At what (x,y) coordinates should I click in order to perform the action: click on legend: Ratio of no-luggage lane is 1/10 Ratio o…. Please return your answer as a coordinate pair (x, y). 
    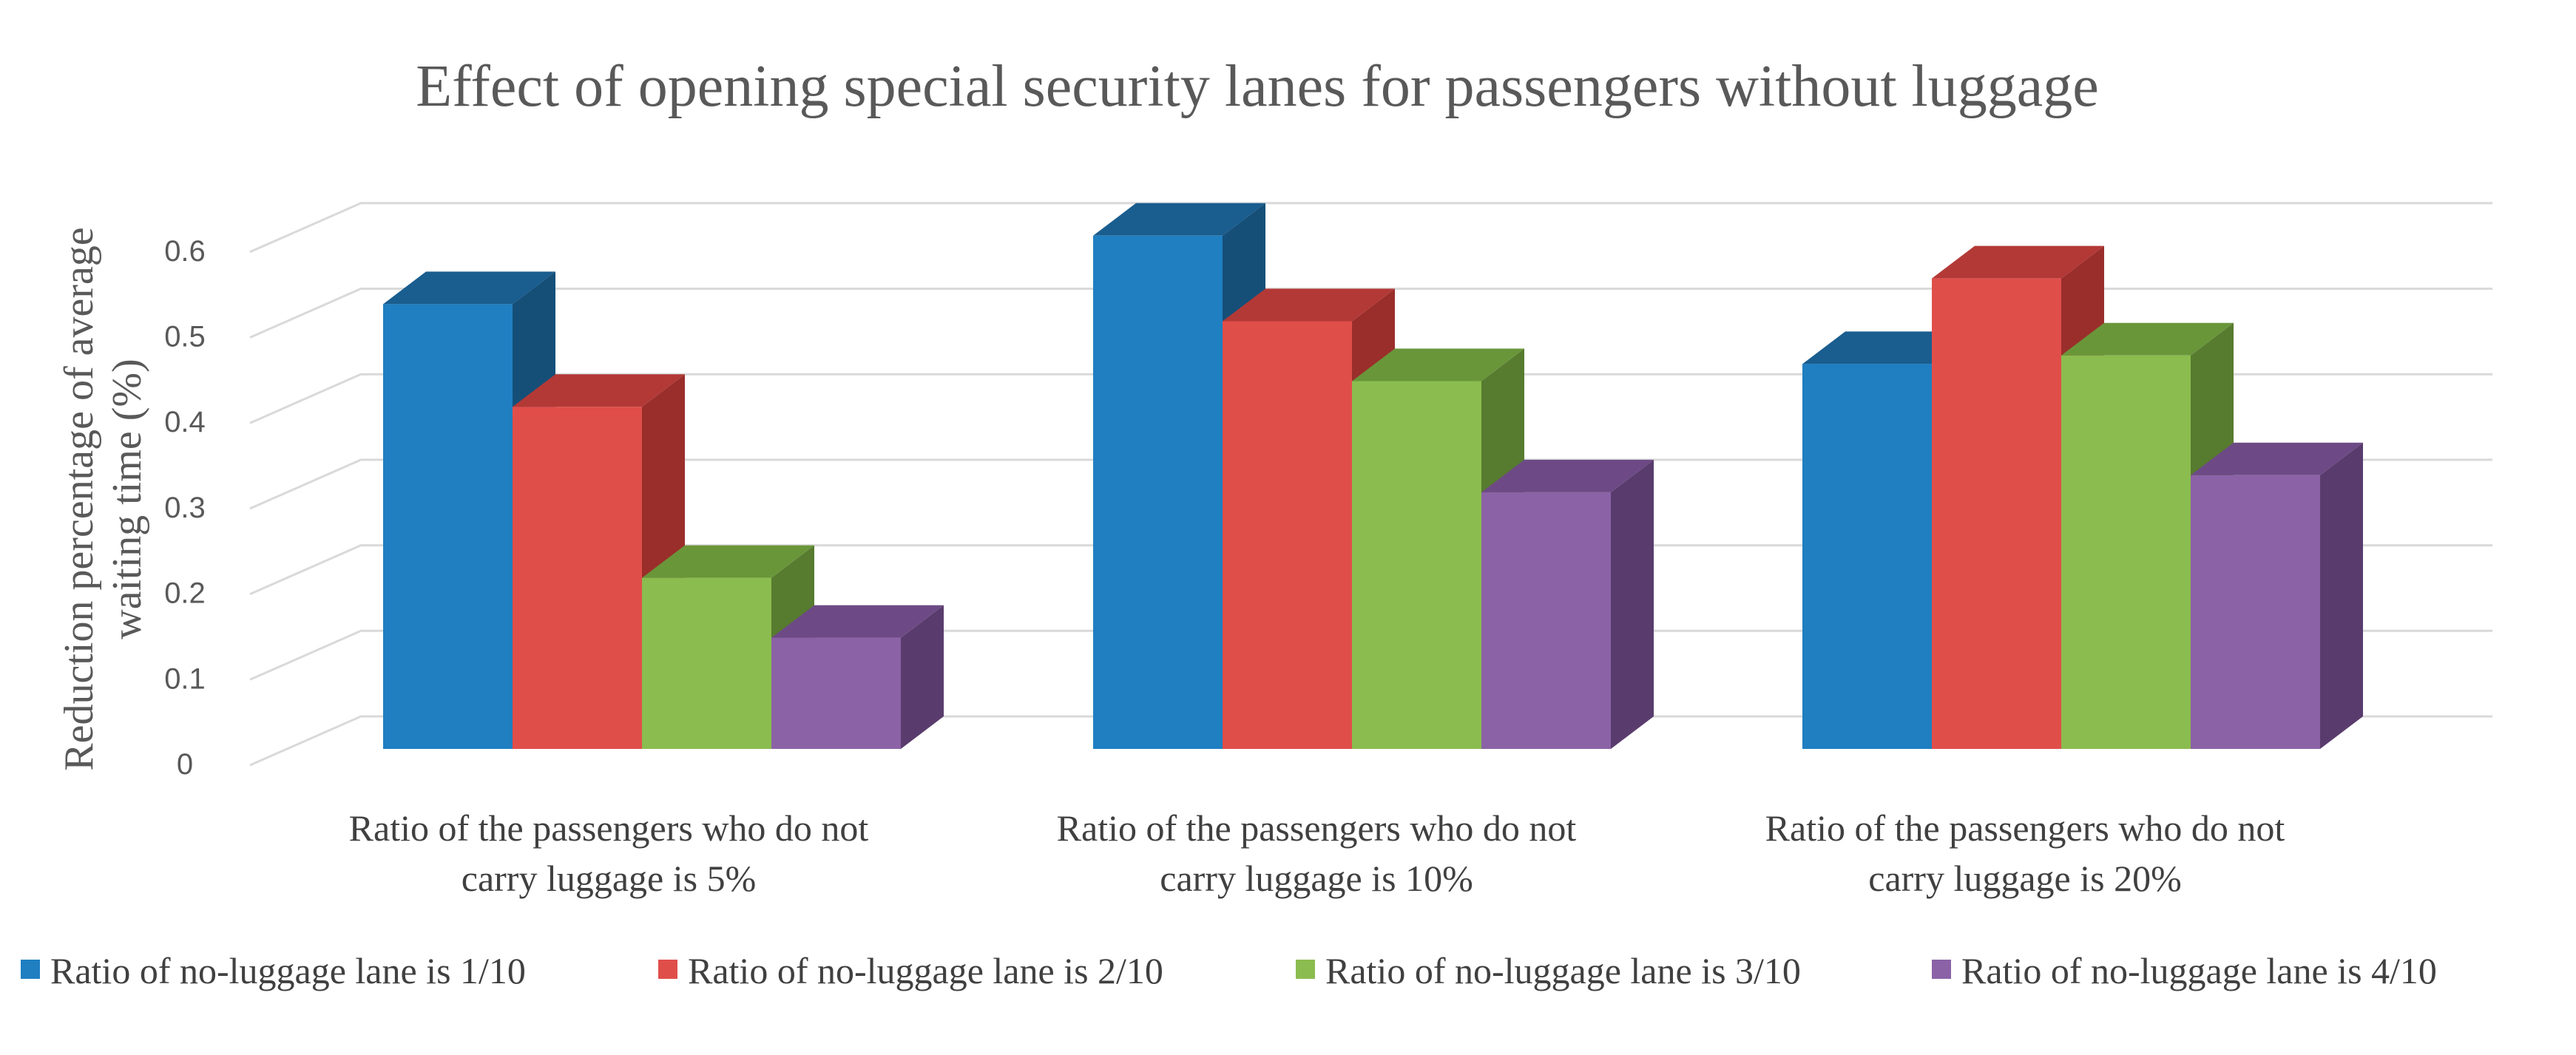
    Looking at the image, I should click on (1229, 971).